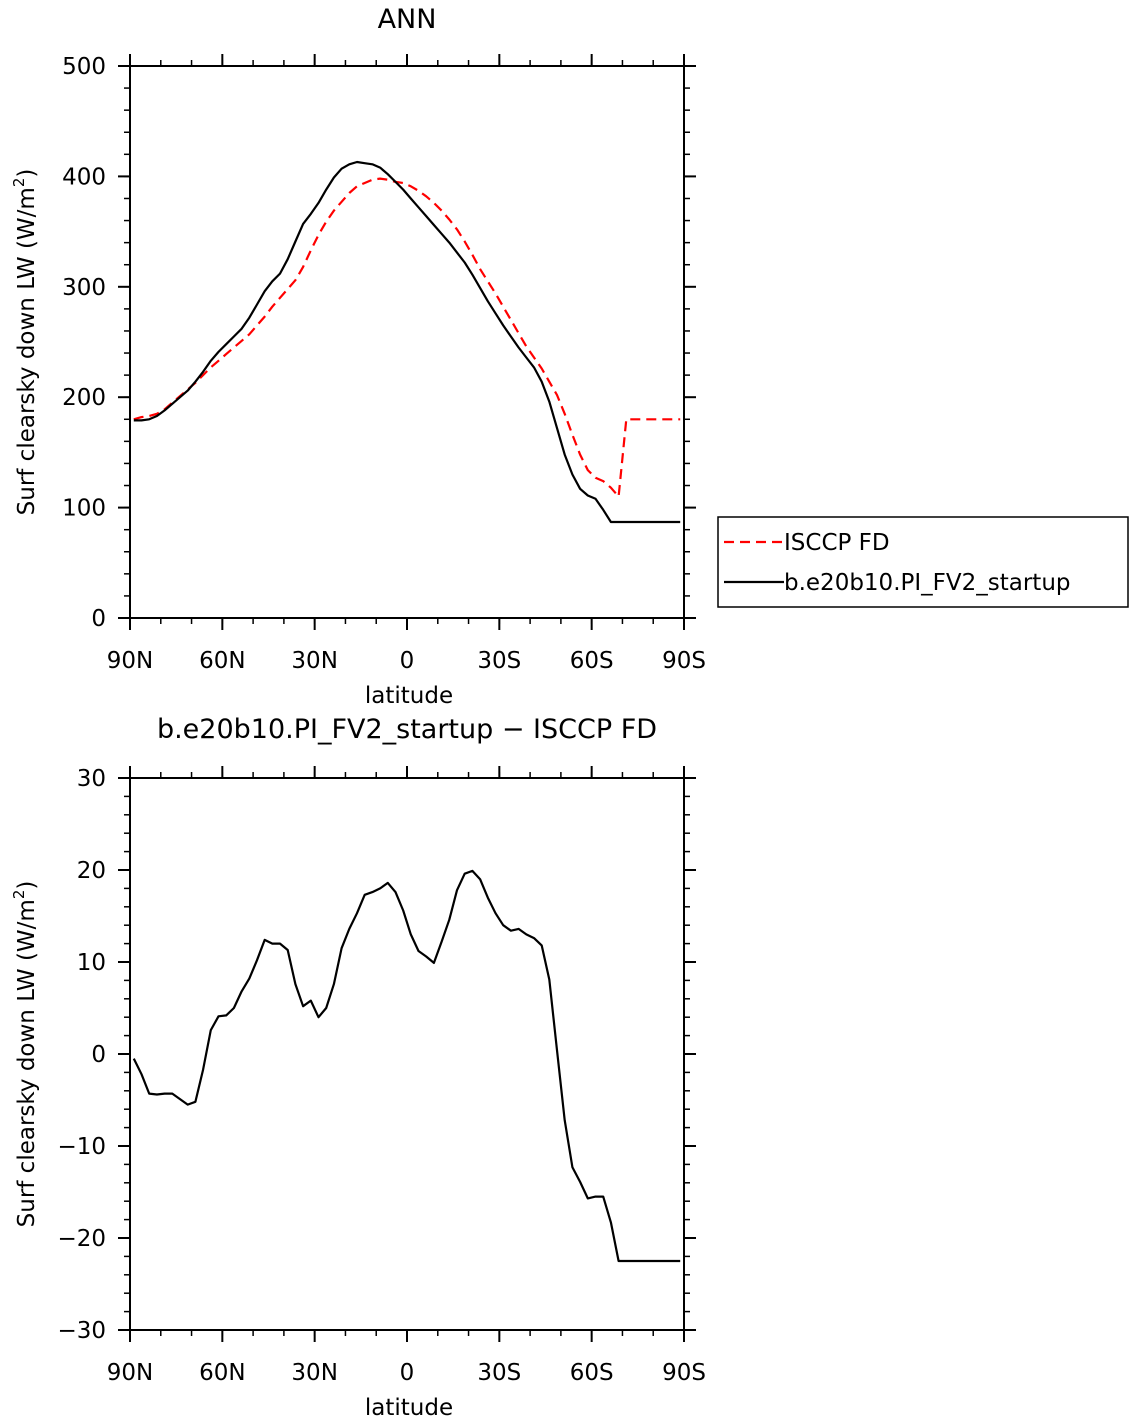  Describe the element at coordinates (84, 509) in the screenshot. I see `y-tick-label: 100` at that location.